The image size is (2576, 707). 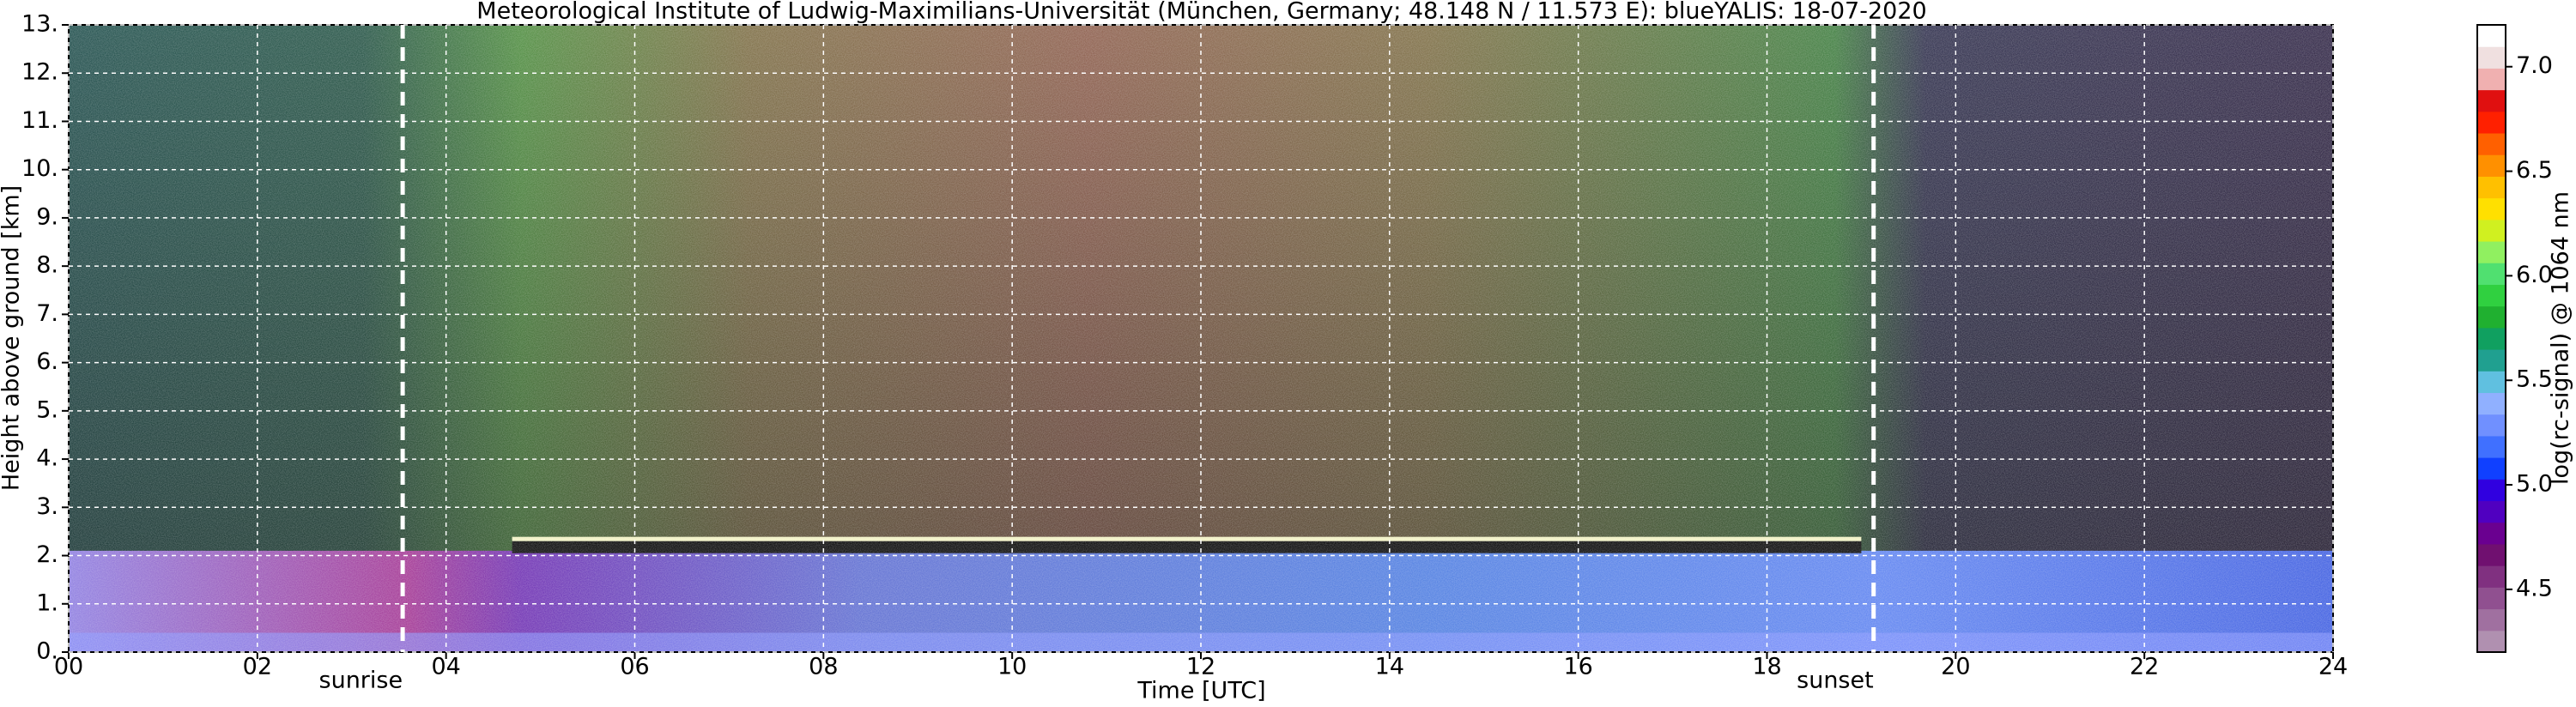 I want to click on x-tick-label: 12, so click(x=1200, y=667).